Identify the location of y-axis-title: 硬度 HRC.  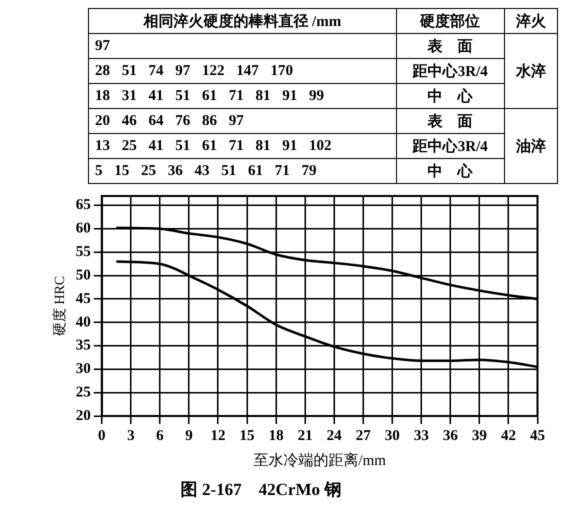
(60, 306).